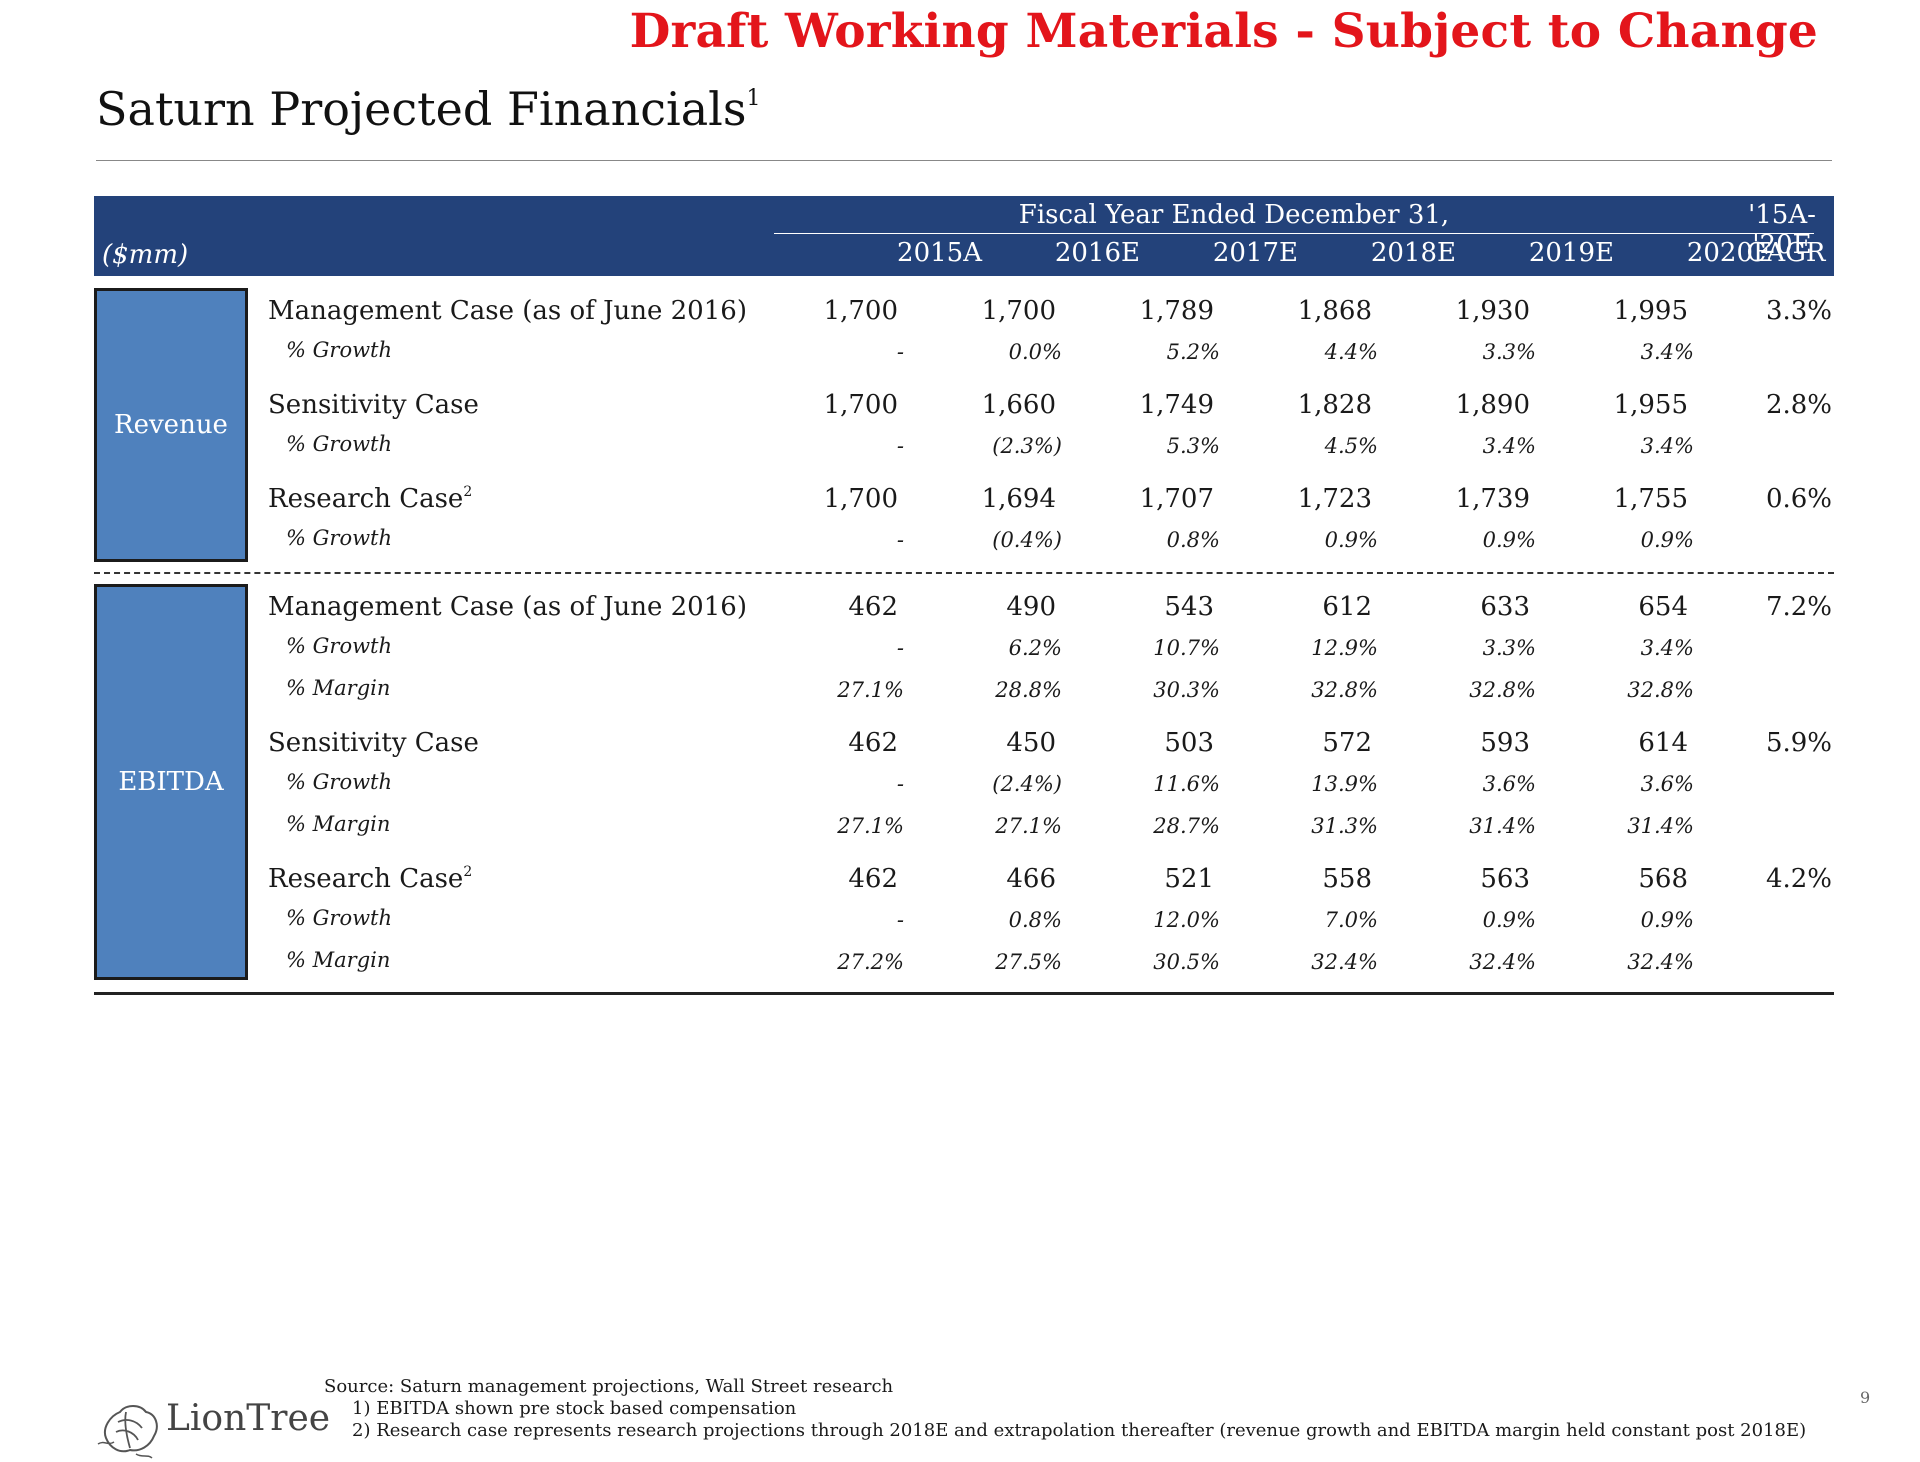  Describe the element at coordinates (248, 1418) in the screenshot. I see `brand-wordmark: LionTree` at that location.